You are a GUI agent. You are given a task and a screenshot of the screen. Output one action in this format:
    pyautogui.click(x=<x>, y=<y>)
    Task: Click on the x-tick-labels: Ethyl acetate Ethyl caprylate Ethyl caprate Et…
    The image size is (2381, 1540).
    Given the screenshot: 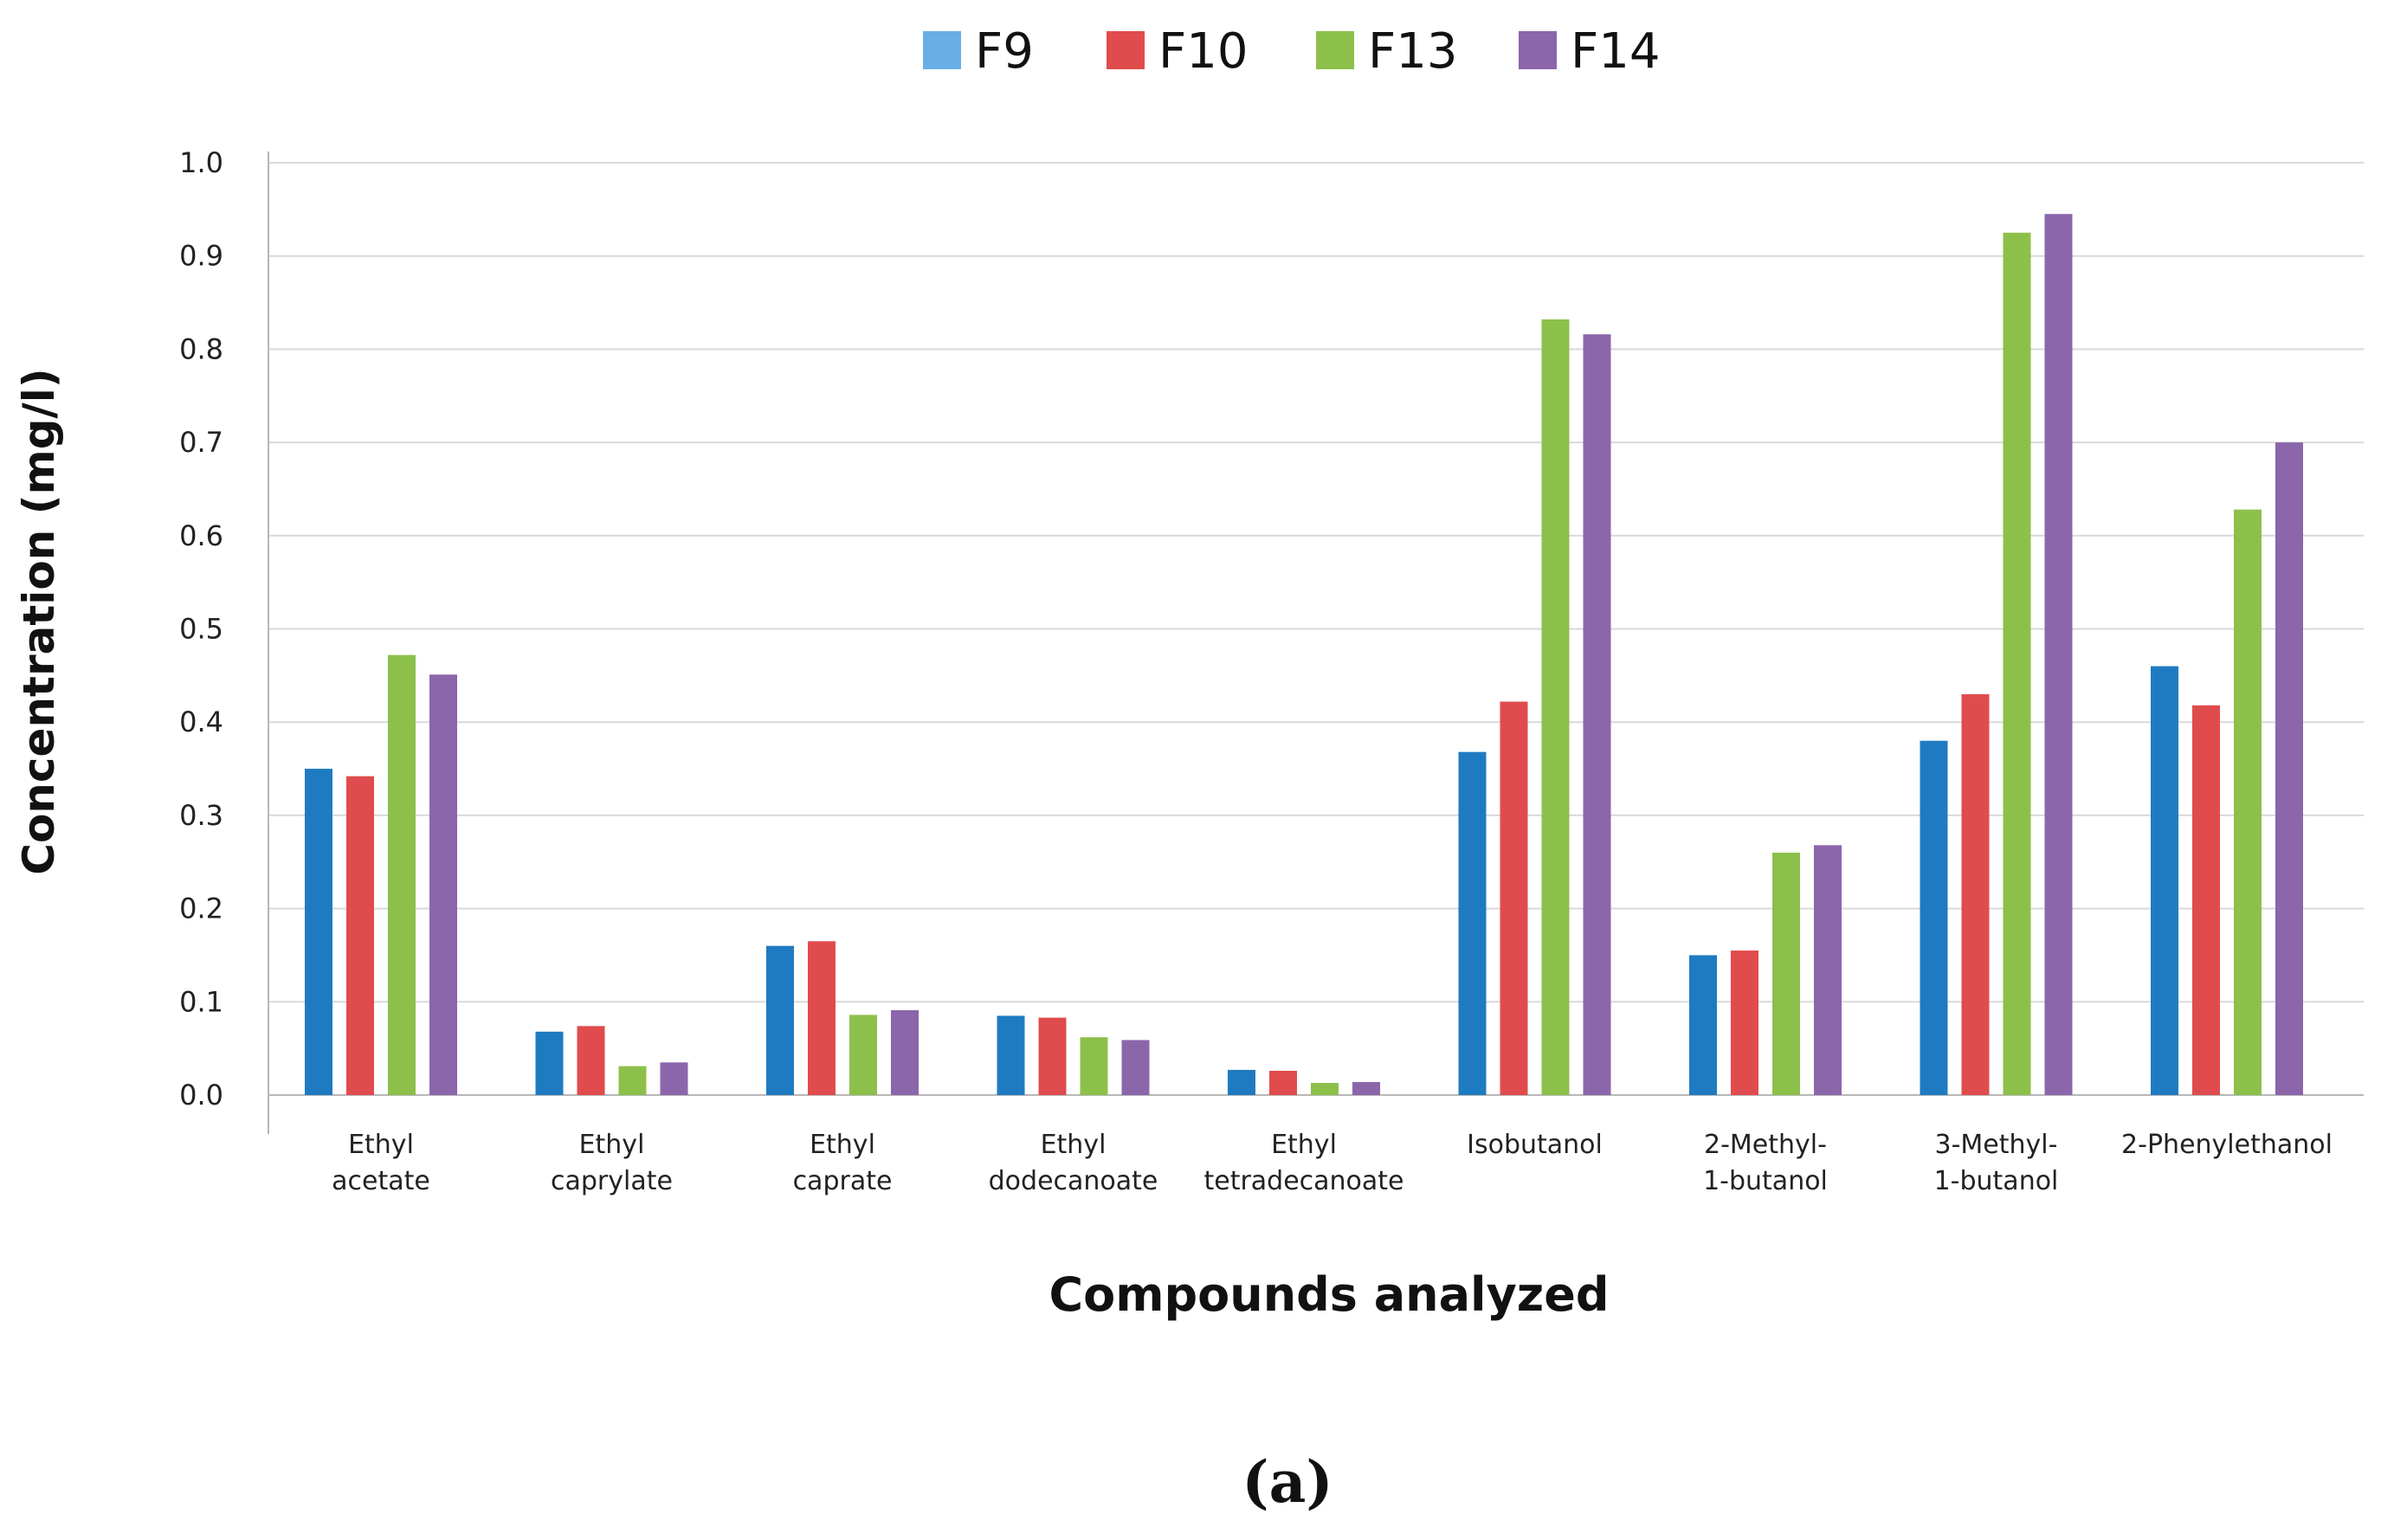 What is the action you would take?
    pyautogui.click(x=1332, y=1163)
    